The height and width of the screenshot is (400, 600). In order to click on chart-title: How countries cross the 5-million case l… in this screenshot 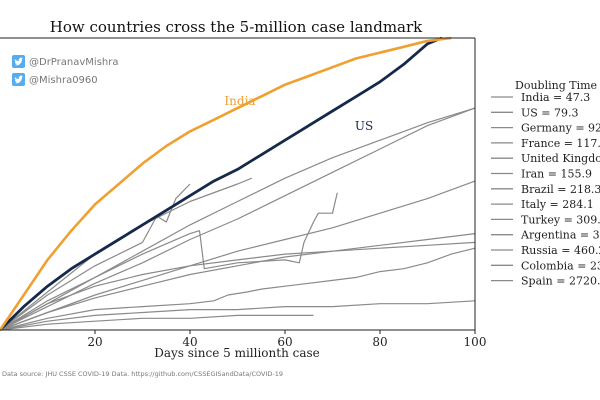, I will do `click(236, 27)`.